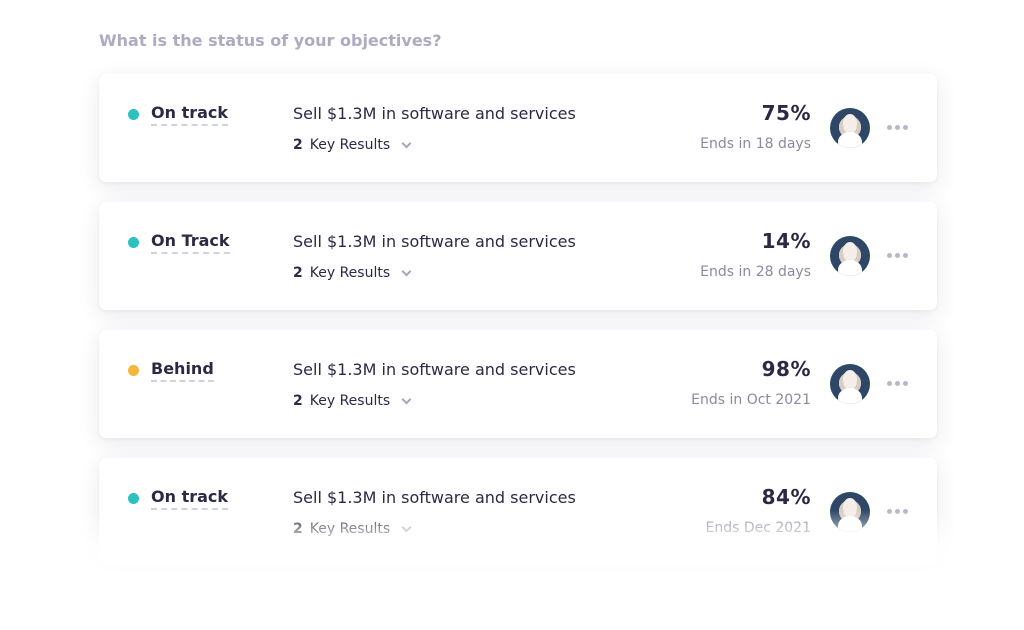 The image size is (1024, 630). I want to click on status-label: On Track, so click(190, 242).